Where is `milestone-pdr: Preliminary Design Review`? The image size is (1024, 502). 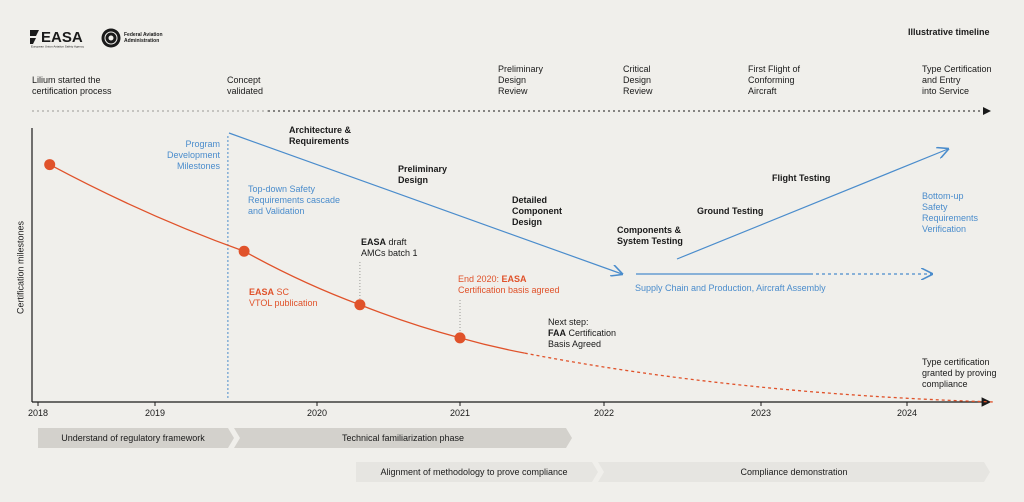 milestone-pdr: Preliminary Design Review is located at coordinates (521, 80).